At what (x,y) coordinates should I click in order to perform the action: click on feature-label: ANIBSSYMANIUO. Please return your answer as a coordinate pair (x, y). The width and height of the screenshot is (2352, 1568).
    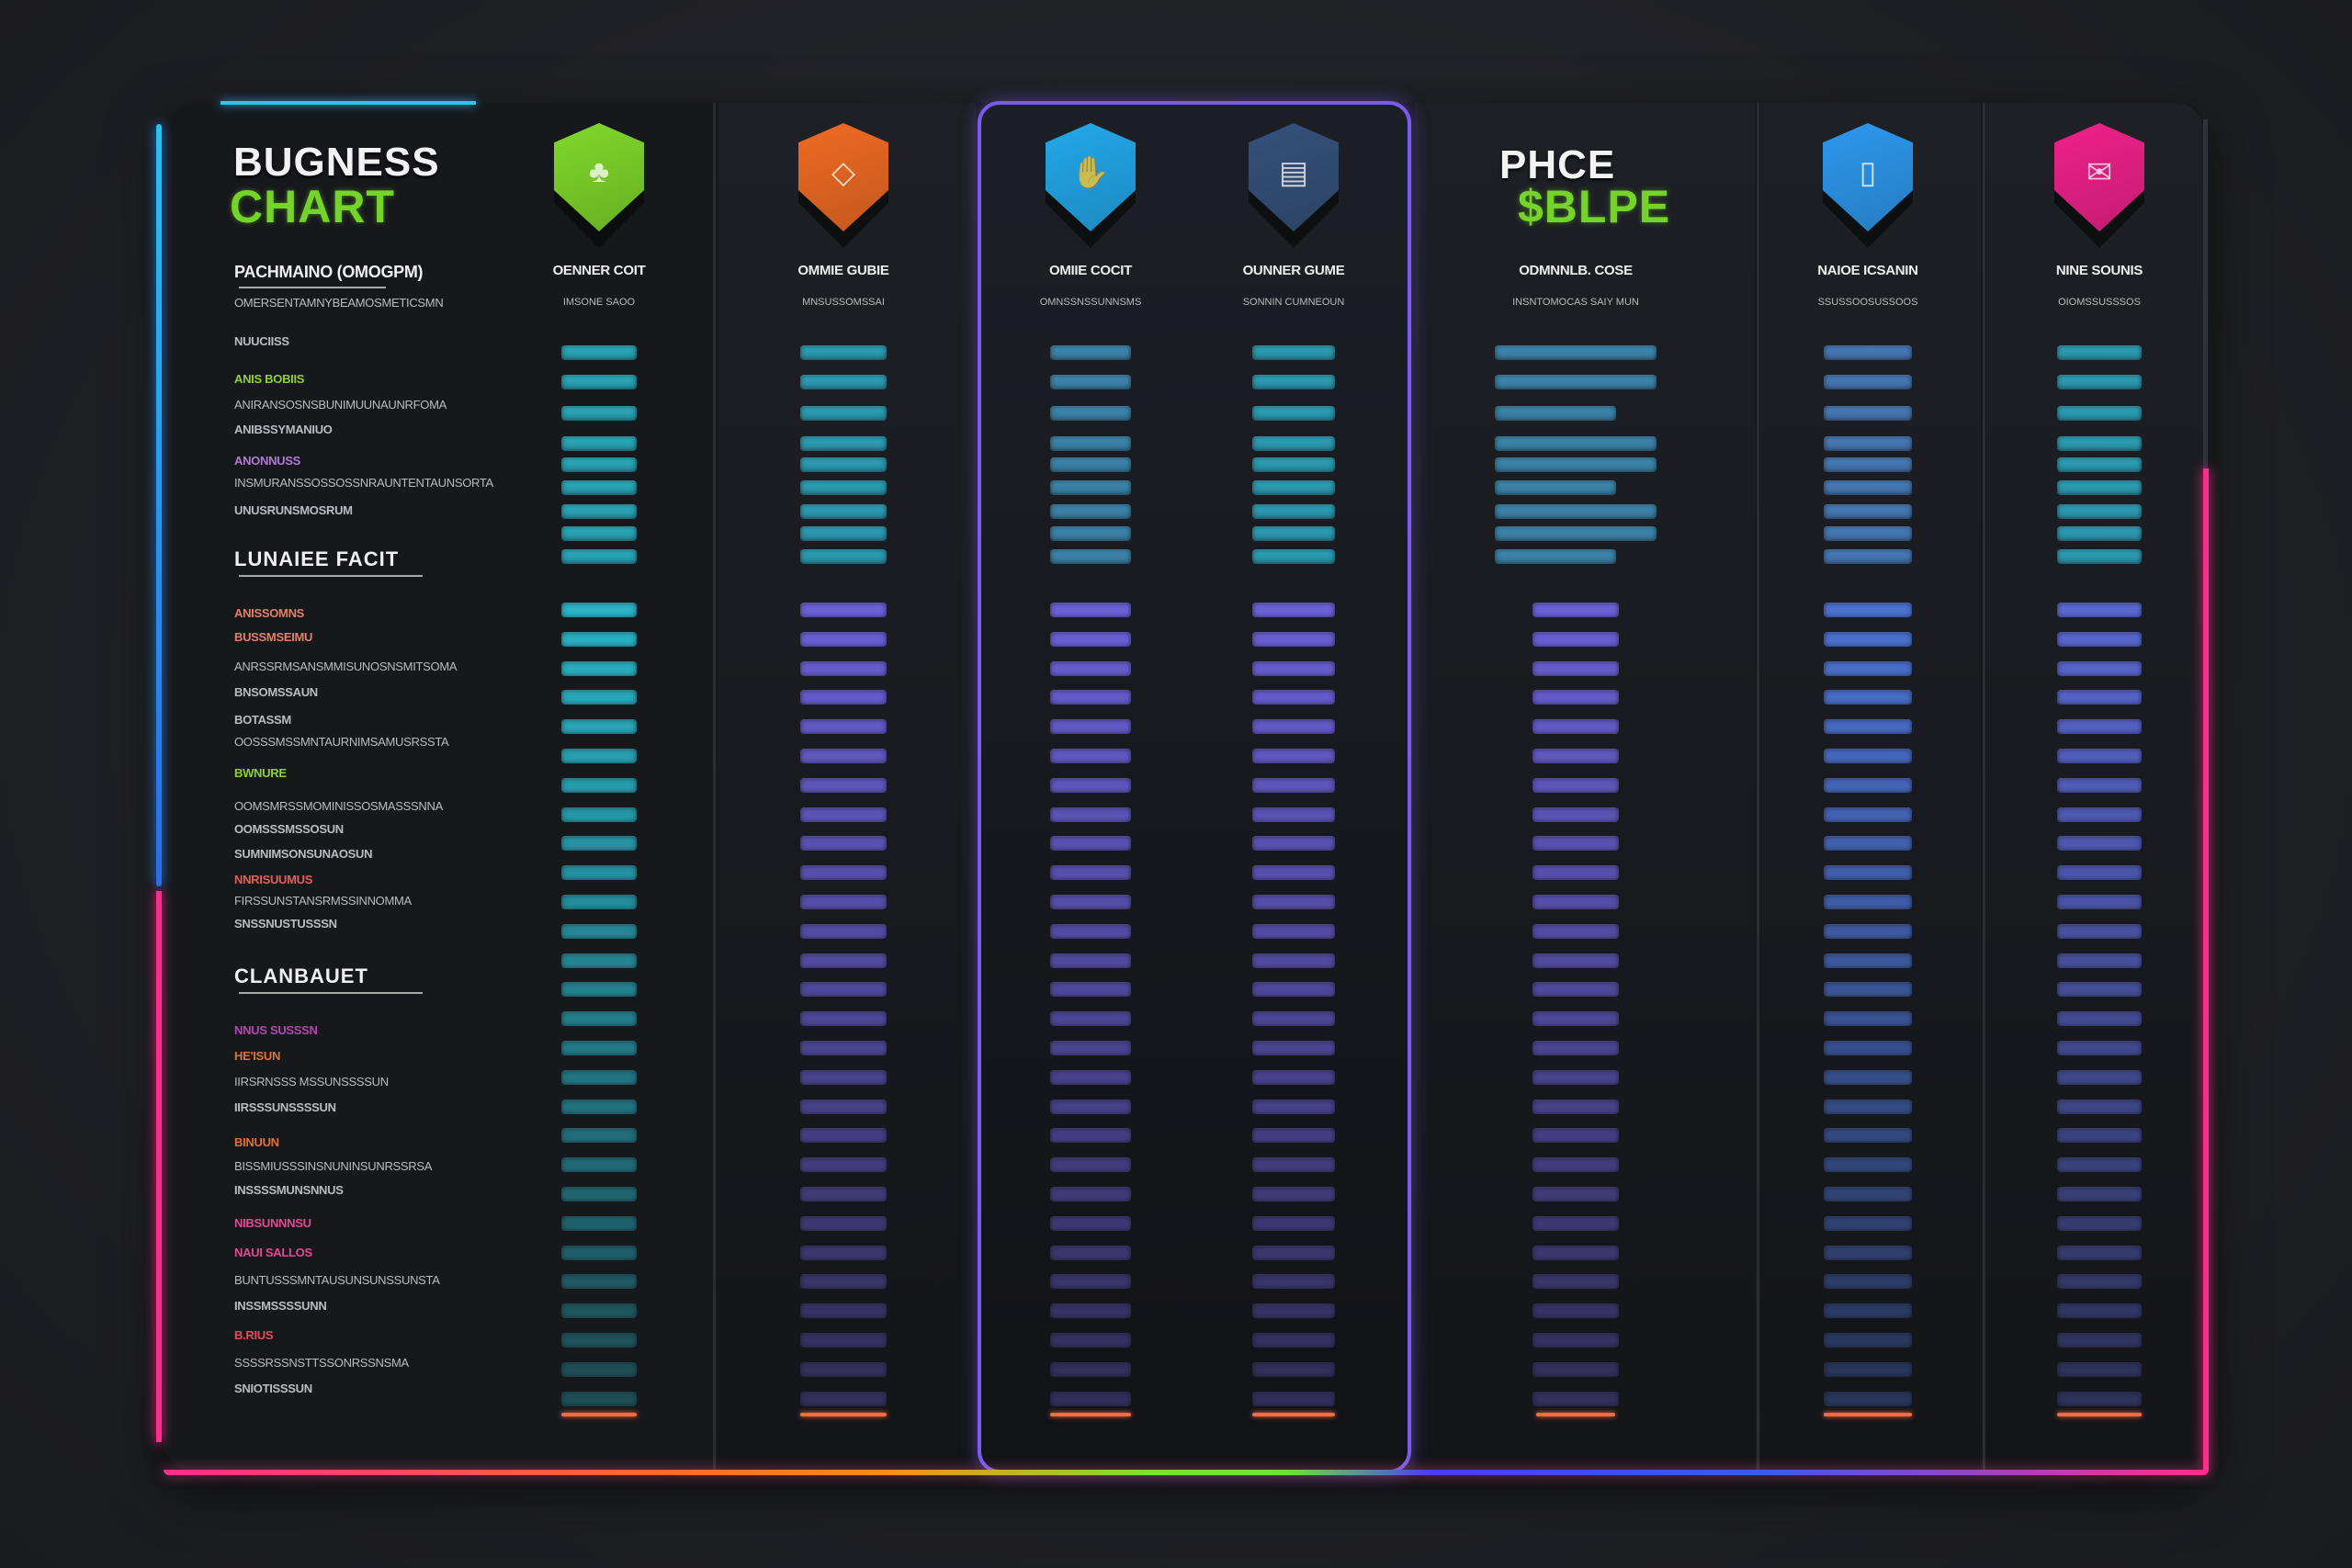
    Looking at the image, I should click on (283, 430).